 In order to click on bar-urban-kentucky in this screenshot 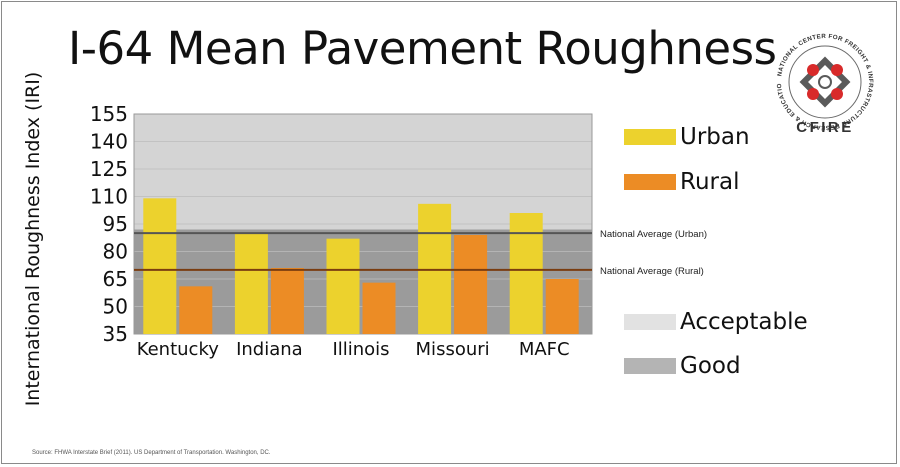, I will do `click(160, 266)`.